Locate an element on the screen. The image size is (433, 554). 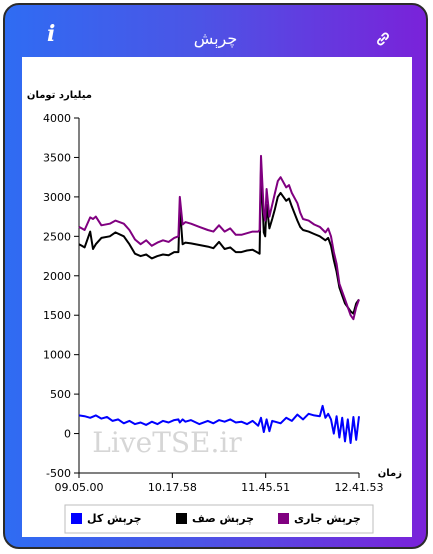
legend-label-current: چرېش جاری is located at coordinates (327, 518).